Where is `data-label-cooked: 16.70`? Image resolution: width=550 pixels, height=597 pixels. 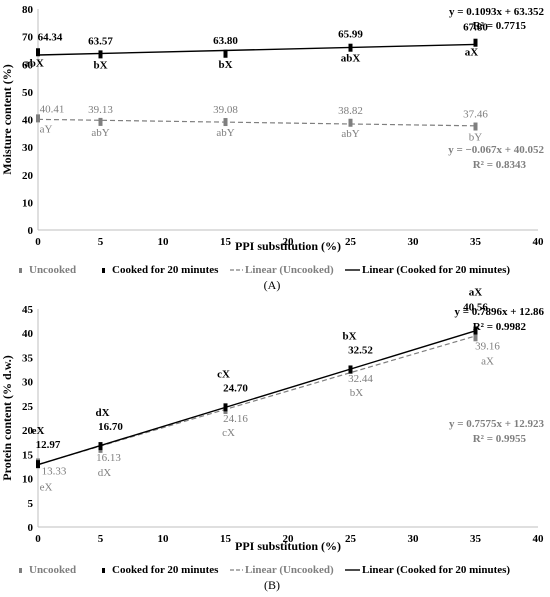 data-label-cooked: 16.70 is located at coordinates (110, 427).